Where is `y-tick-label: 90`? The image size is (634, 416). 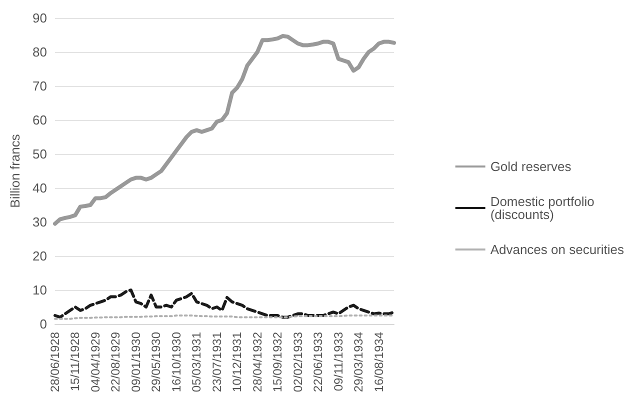 y-tick-label: 90 is located at coordinates (39, 18).